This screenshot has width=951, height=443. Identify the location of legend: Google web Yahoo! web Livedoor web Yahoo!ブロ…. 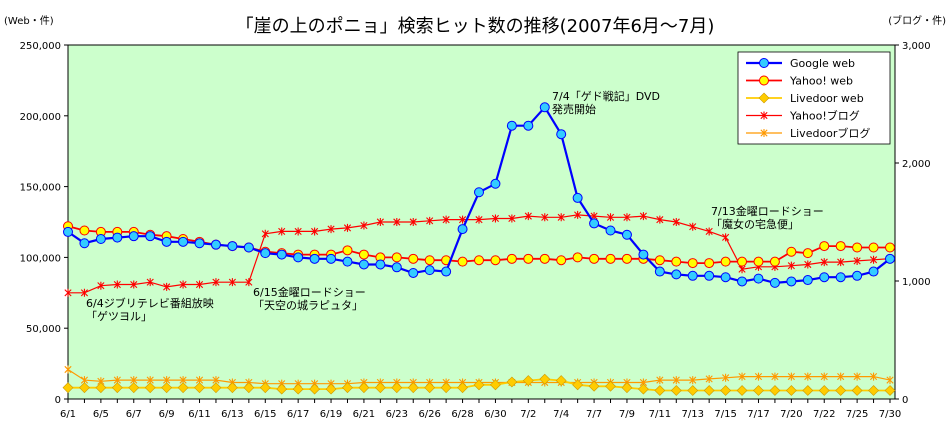
(814, 98).